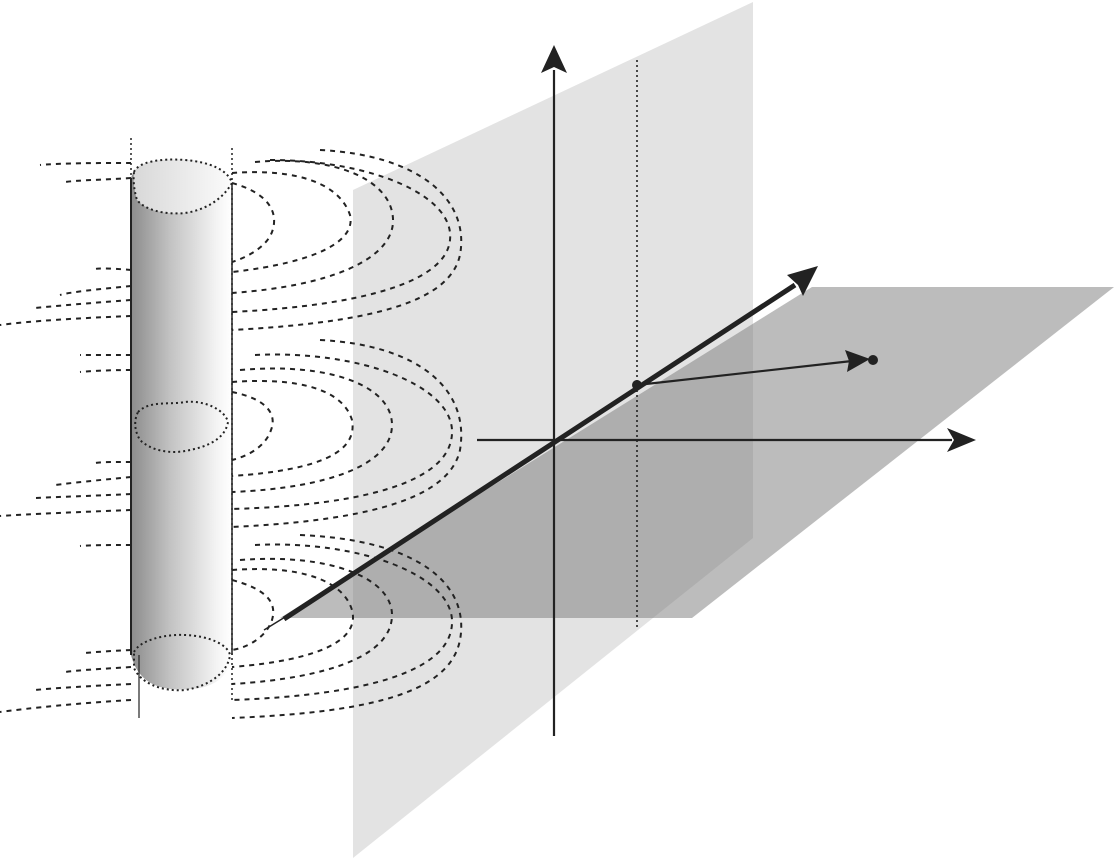  What do you see at coordinates (66, 437) in the screenshot?
I see `dashed-field-lines-left` at bounding box center [66, 437].